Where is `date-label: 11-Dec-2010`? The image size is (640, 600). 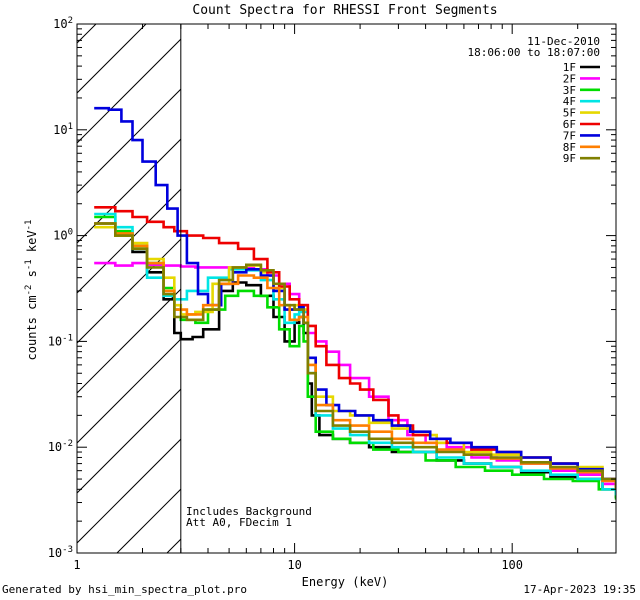 date-label: 11-Dec-2010 is located at coordinates (563, 41).